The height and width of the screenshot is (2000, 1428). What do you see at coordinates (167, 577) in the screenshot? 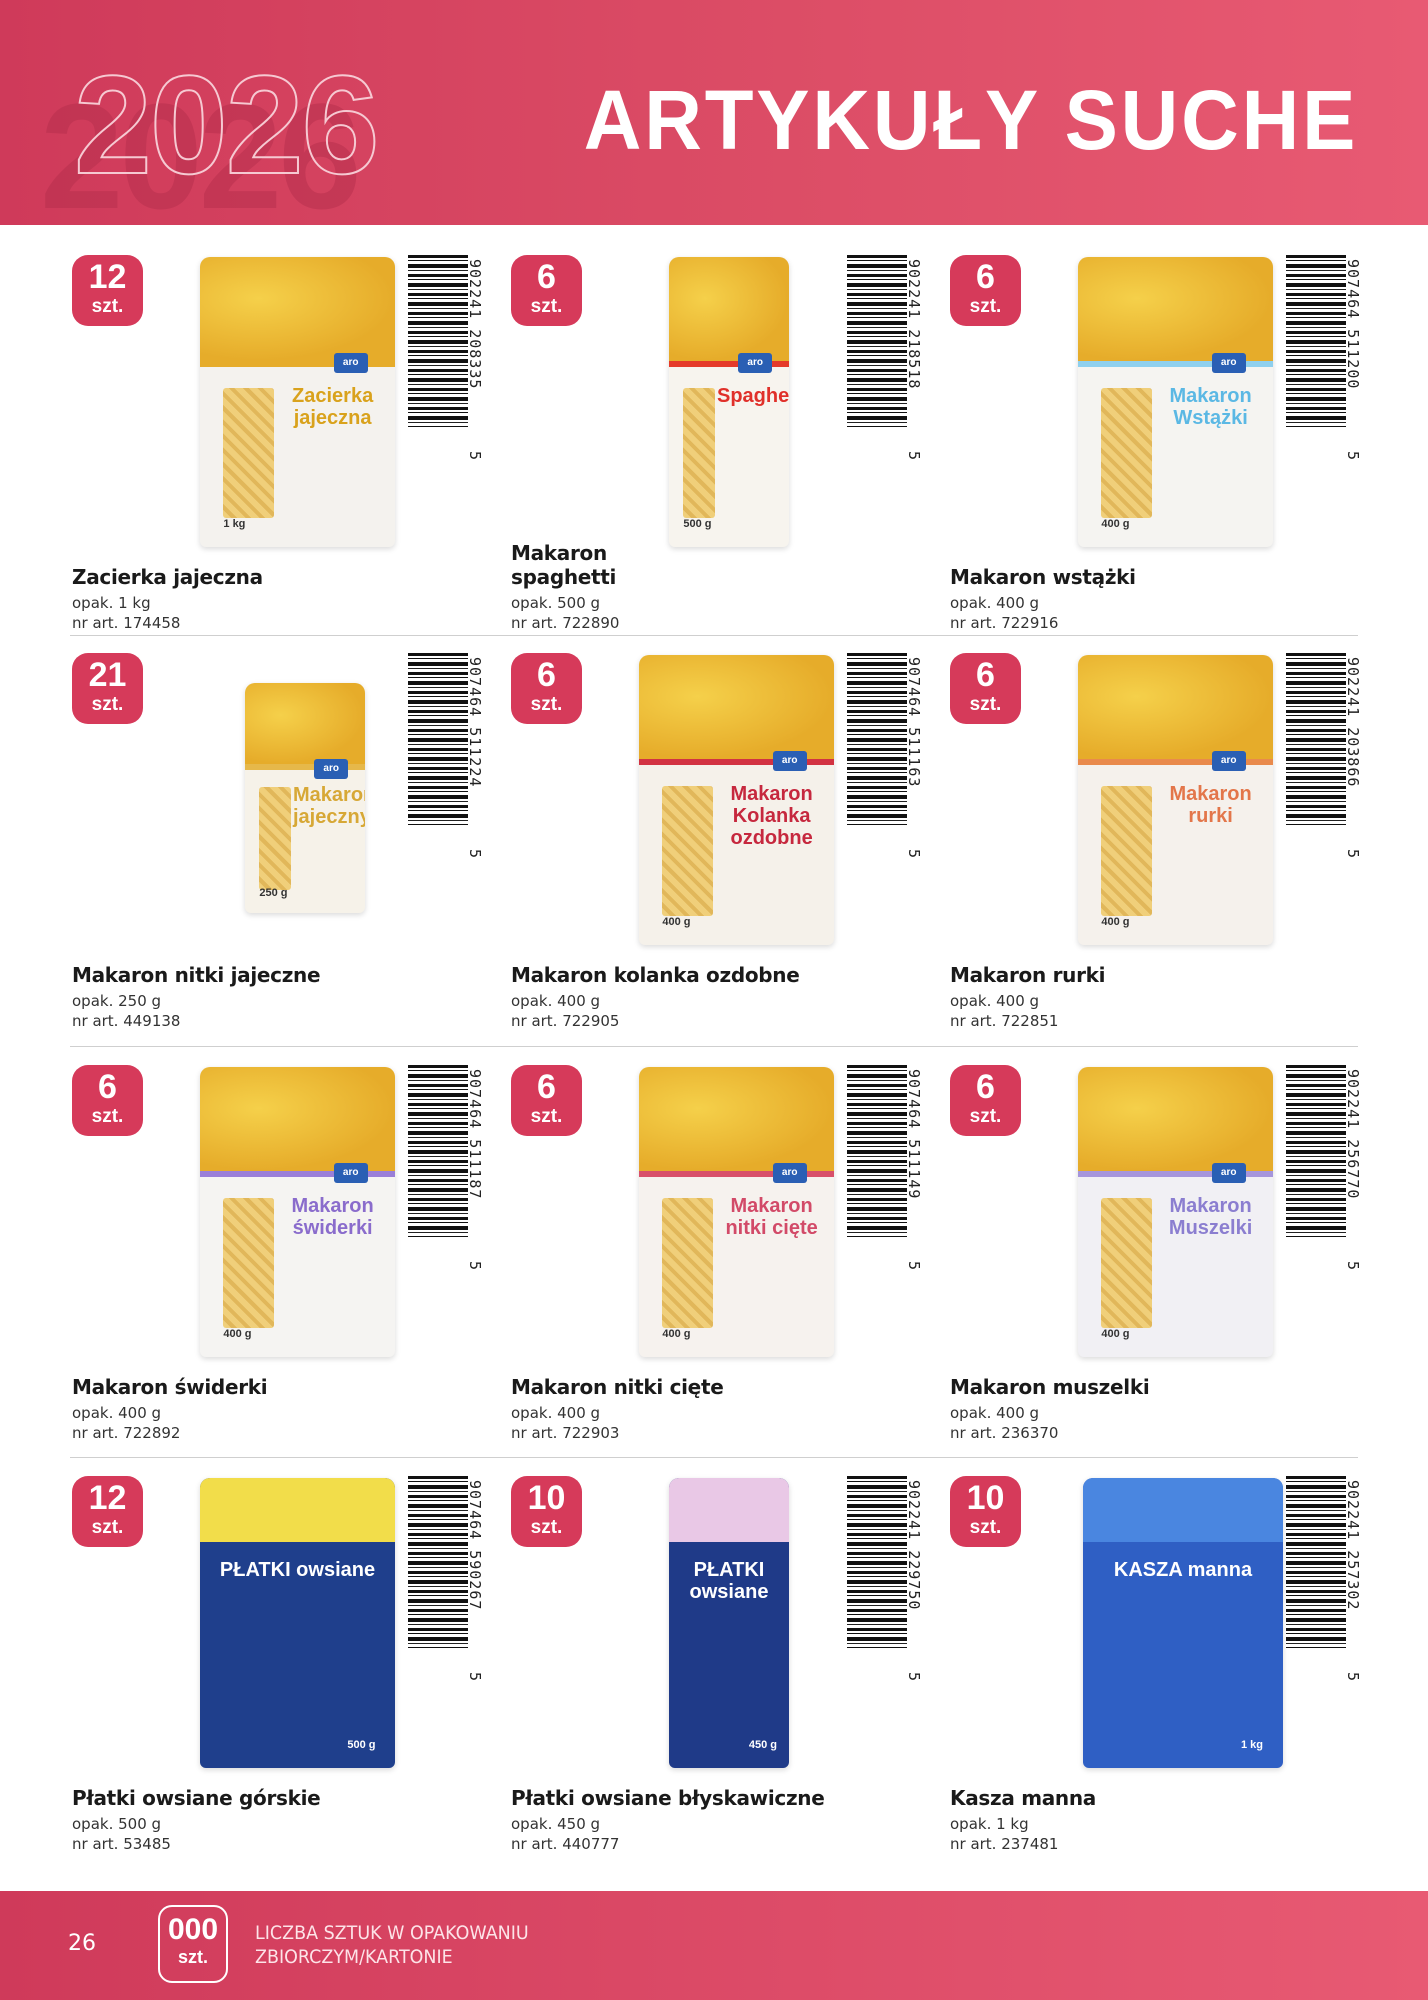
I see `product-name: Zacierka jajeczna` at bounding box center [167, 577].